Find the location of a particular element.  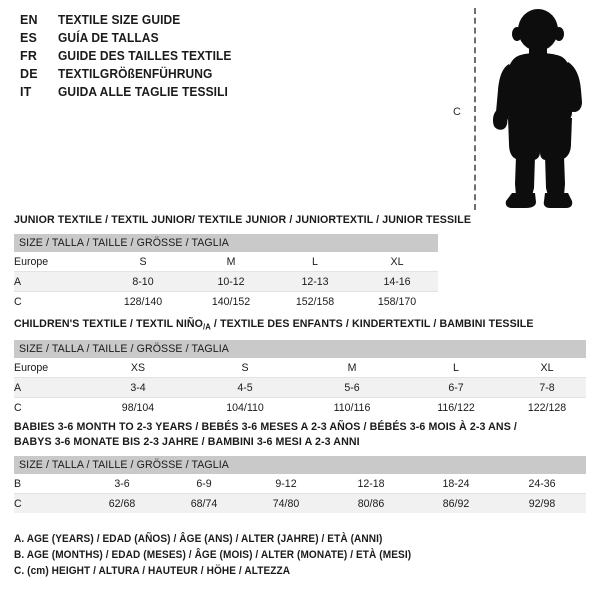

table-cell: 68/74 is located at coordinates (204, 503).